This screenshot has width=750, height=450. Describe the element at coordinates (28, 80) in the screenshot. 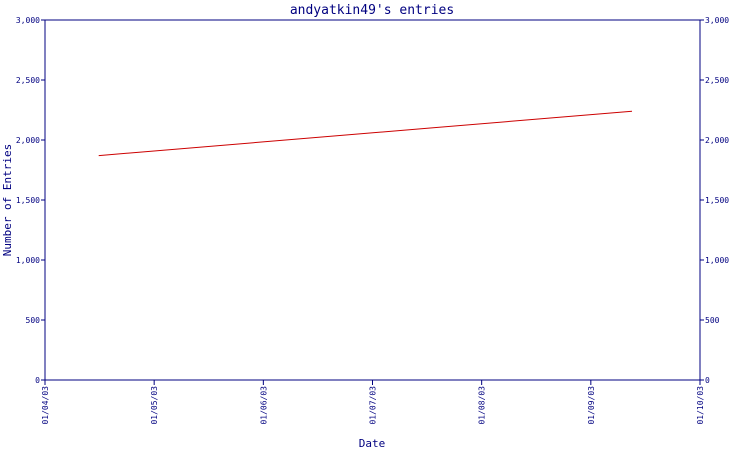

I see `y-tick-label: 2,500` at that location.